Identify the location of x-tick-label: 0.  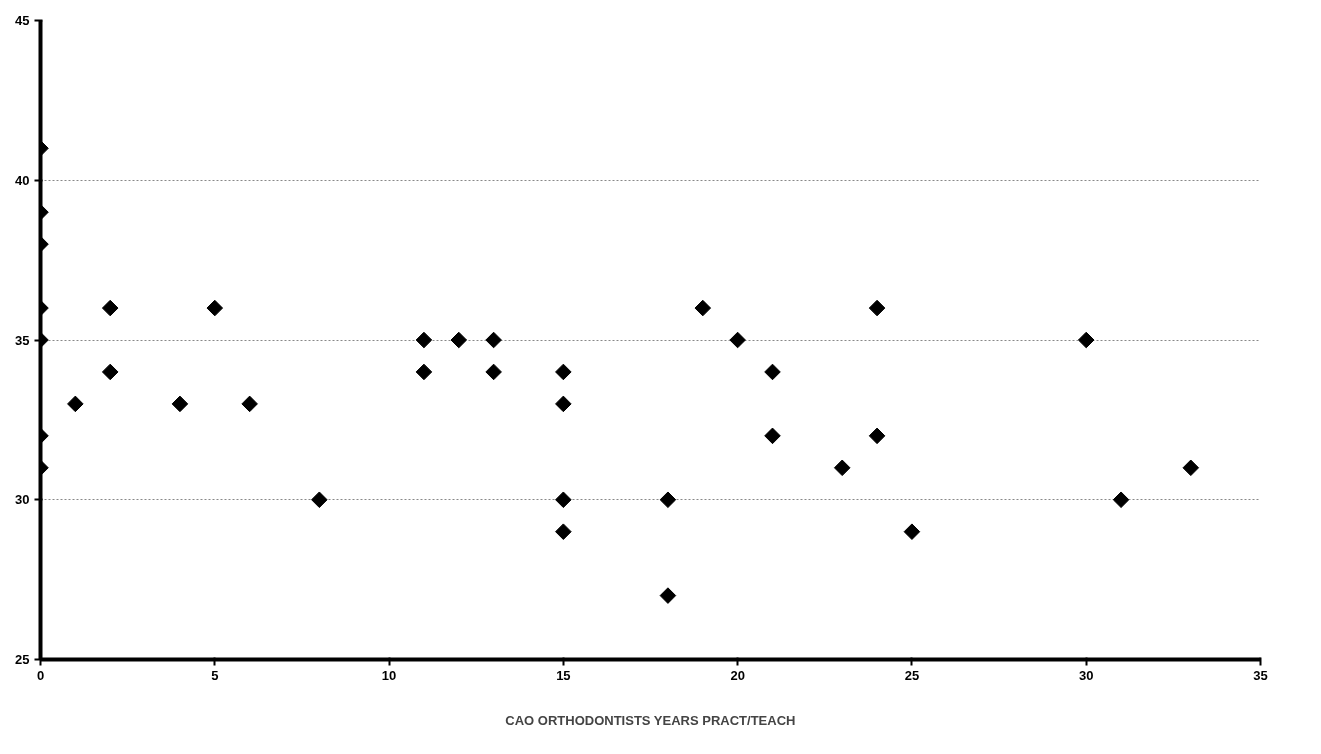
(40, 675).